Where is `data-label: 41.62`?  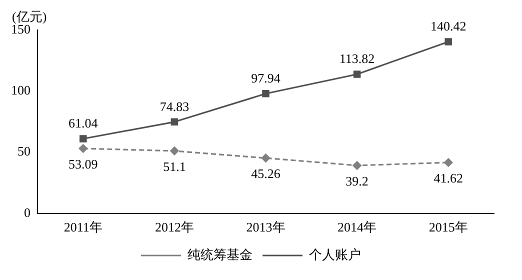
data-label: 41.62 is located at coordinates (448, 178).